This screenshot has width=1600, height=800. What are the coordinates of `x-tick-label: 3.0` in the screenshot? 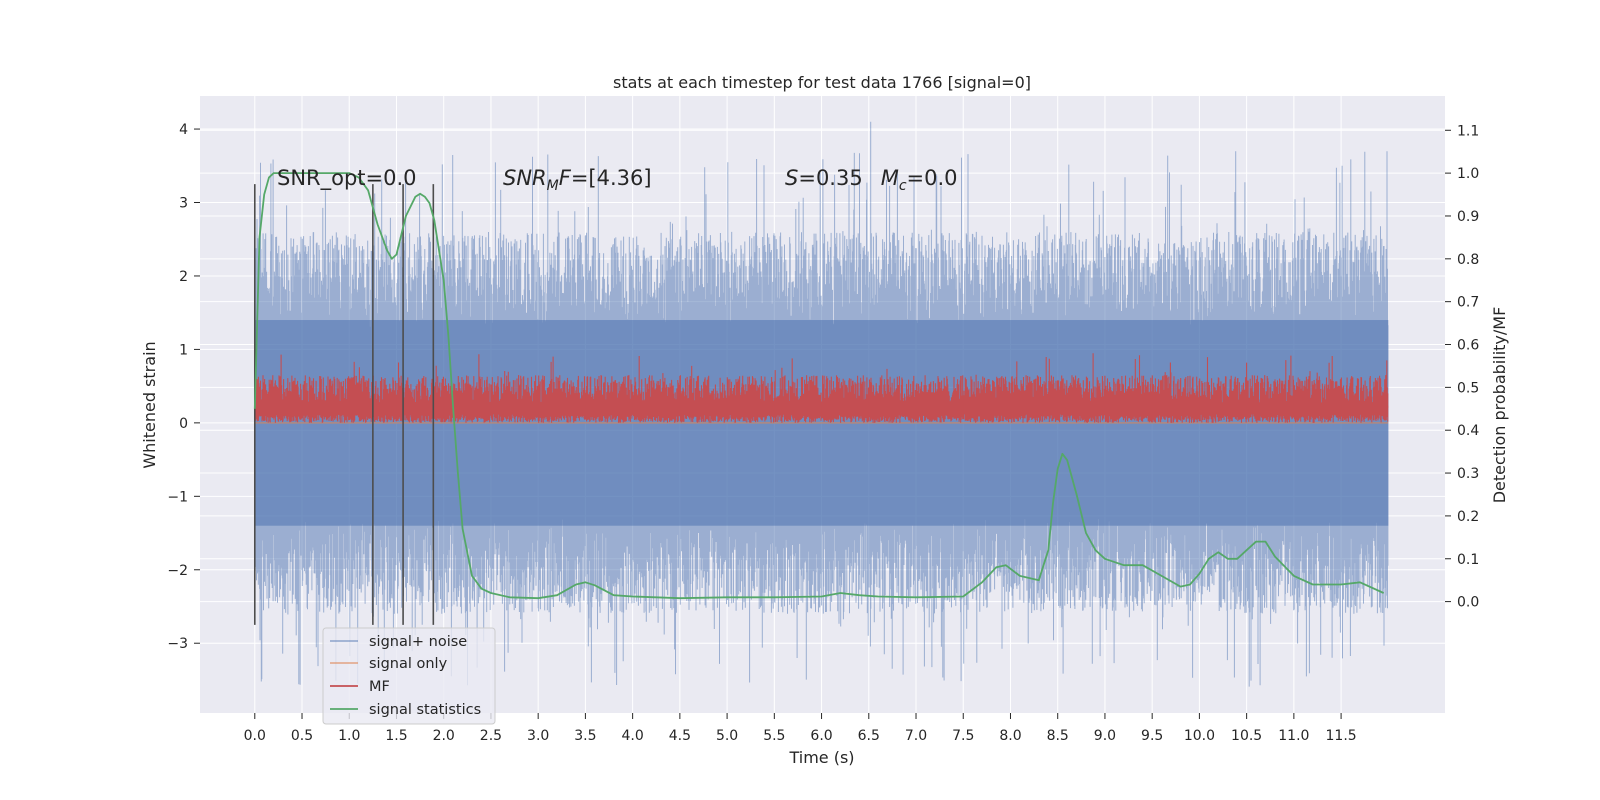 It's located at (538, 736).